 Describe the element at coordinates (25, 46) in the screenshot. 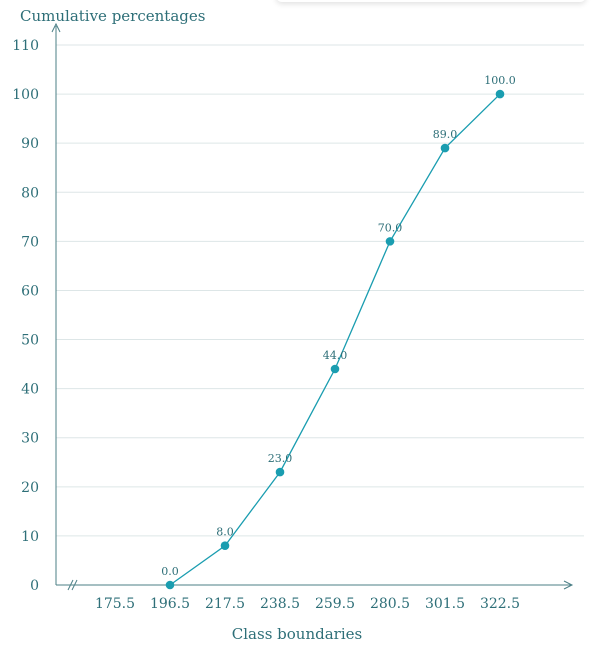

I see `y-tick-label: 110` at that location.